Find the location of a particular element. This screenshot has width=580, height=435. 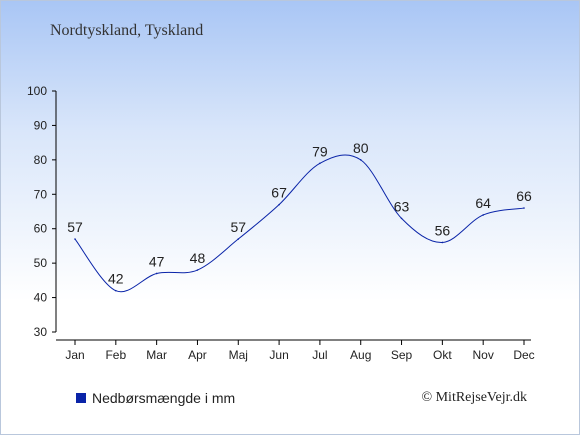

data-label: 67 is located at coordinates (279, 193).